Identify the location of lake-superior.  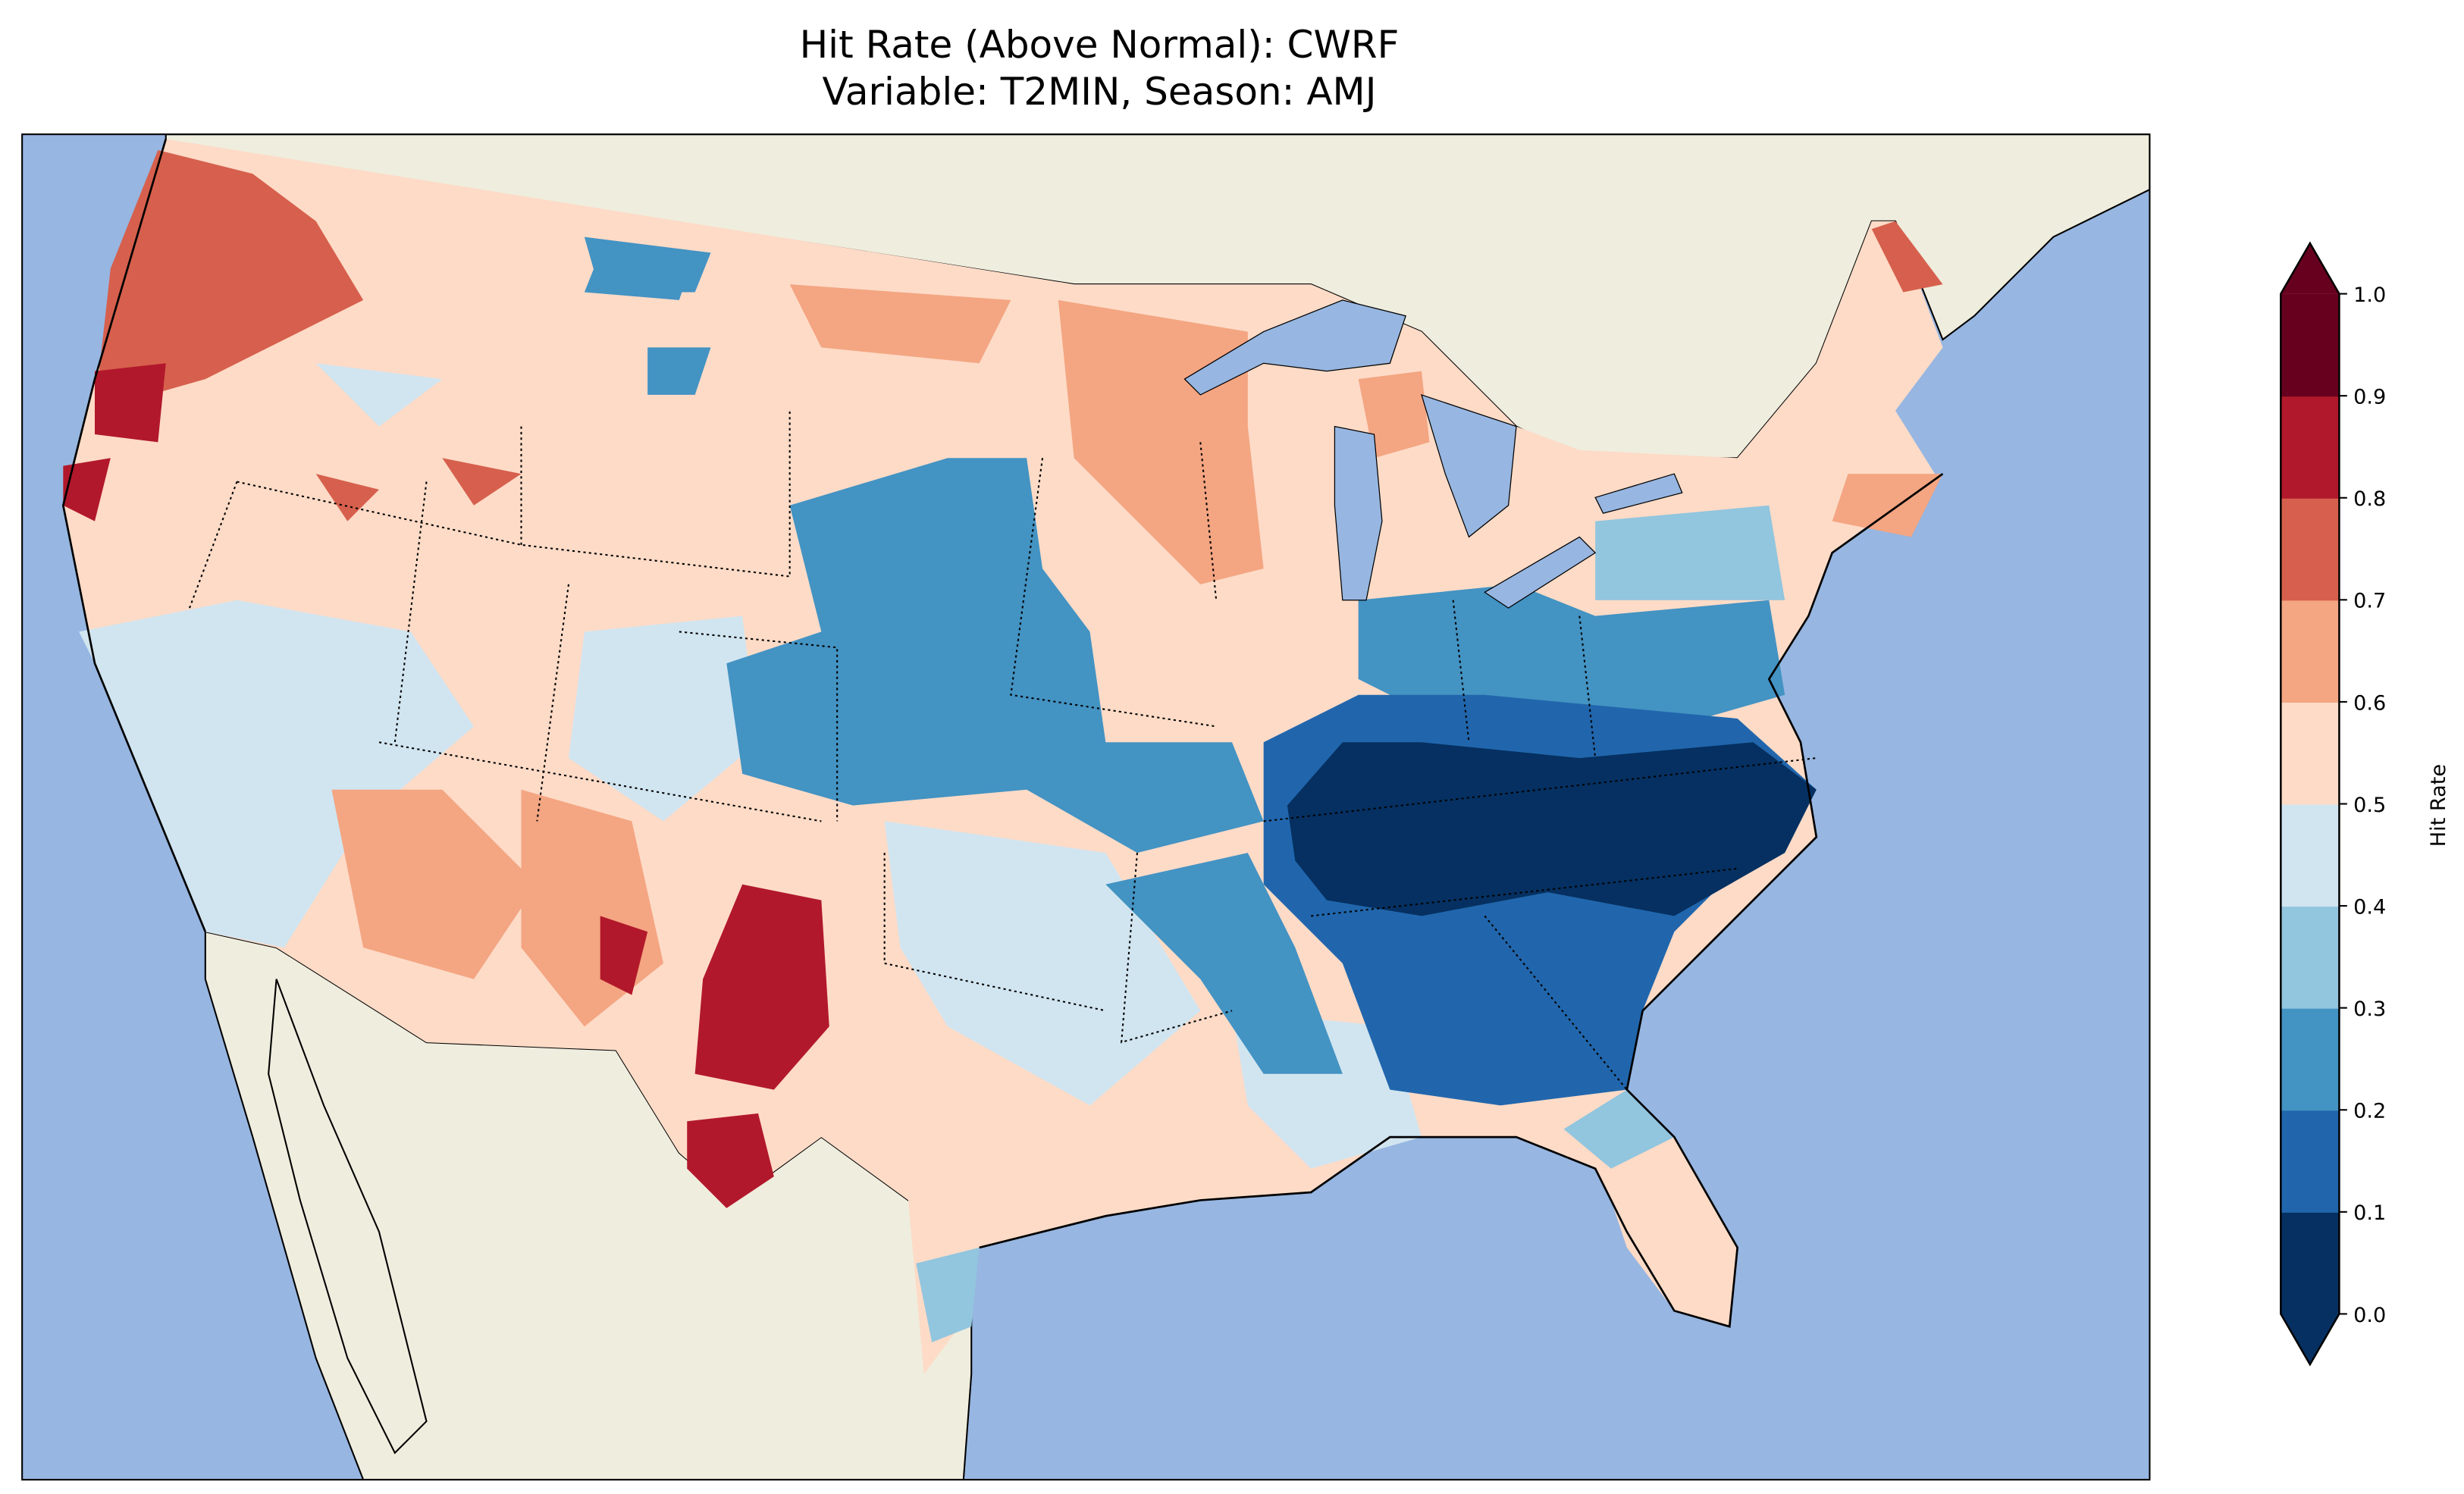
(1295, 347).